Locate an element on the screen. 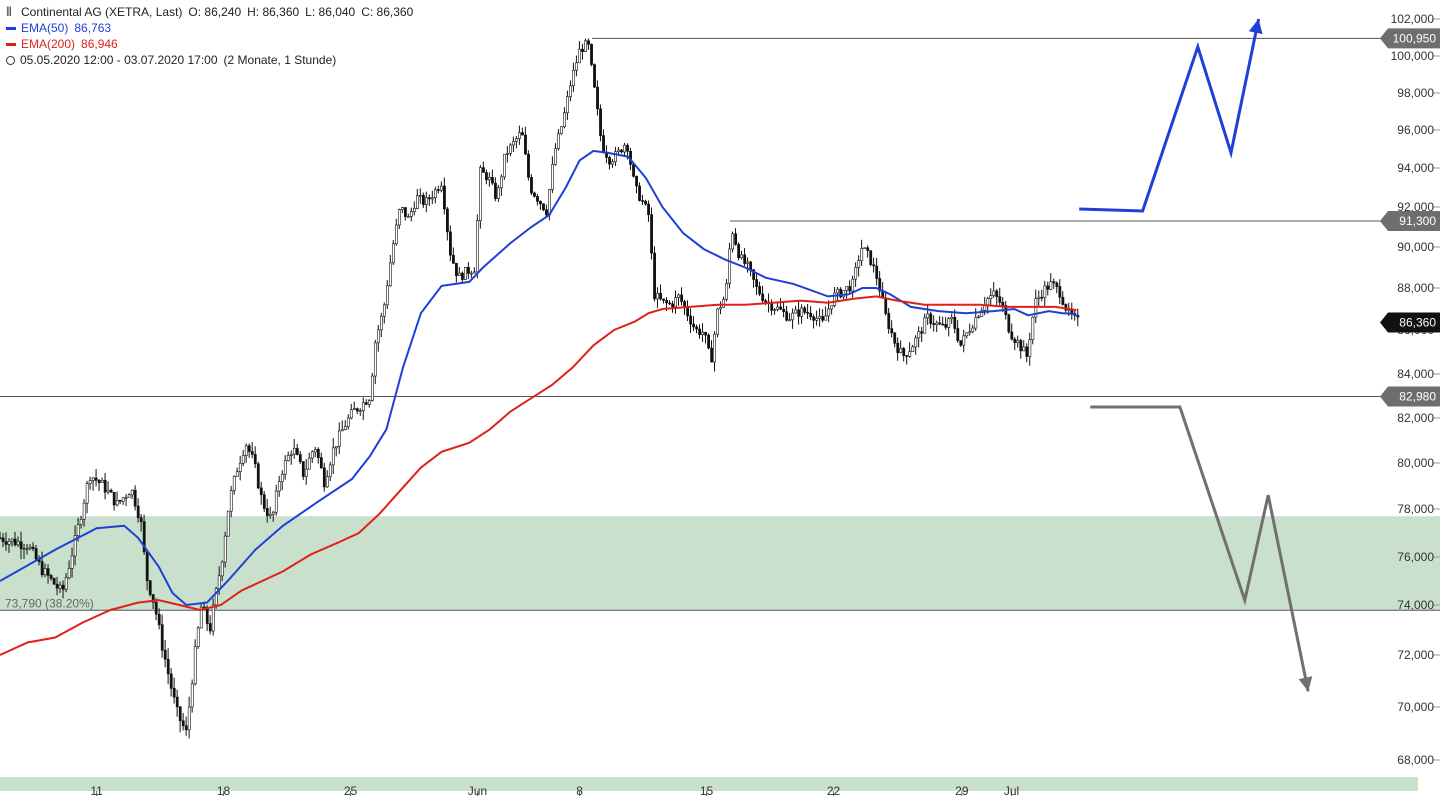 This screenshot has height=800, width=1440. scenario-down-arrow is located at coordinates (1200, 548).